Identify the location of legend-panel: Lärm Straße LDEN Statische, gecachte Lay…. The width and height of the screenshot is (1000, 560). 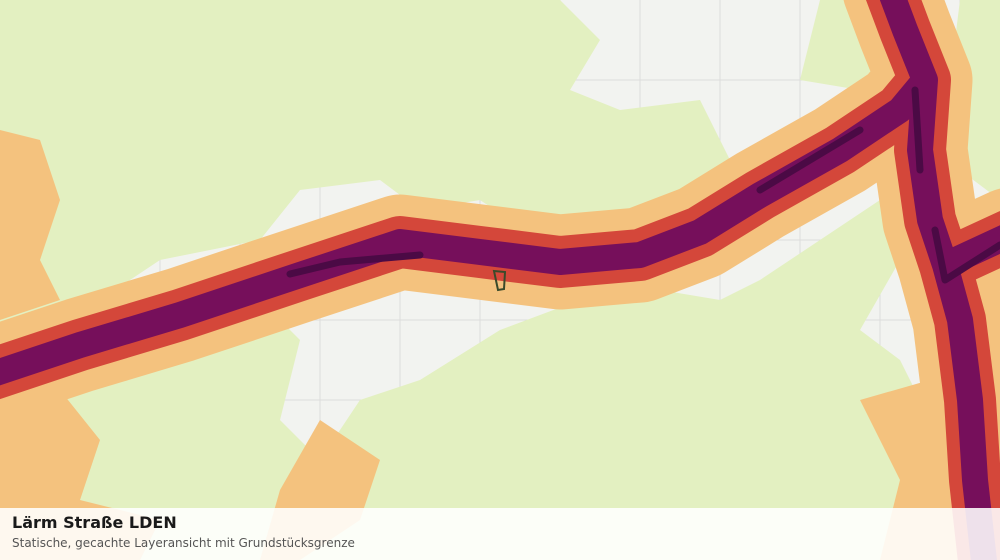
(500, 534).